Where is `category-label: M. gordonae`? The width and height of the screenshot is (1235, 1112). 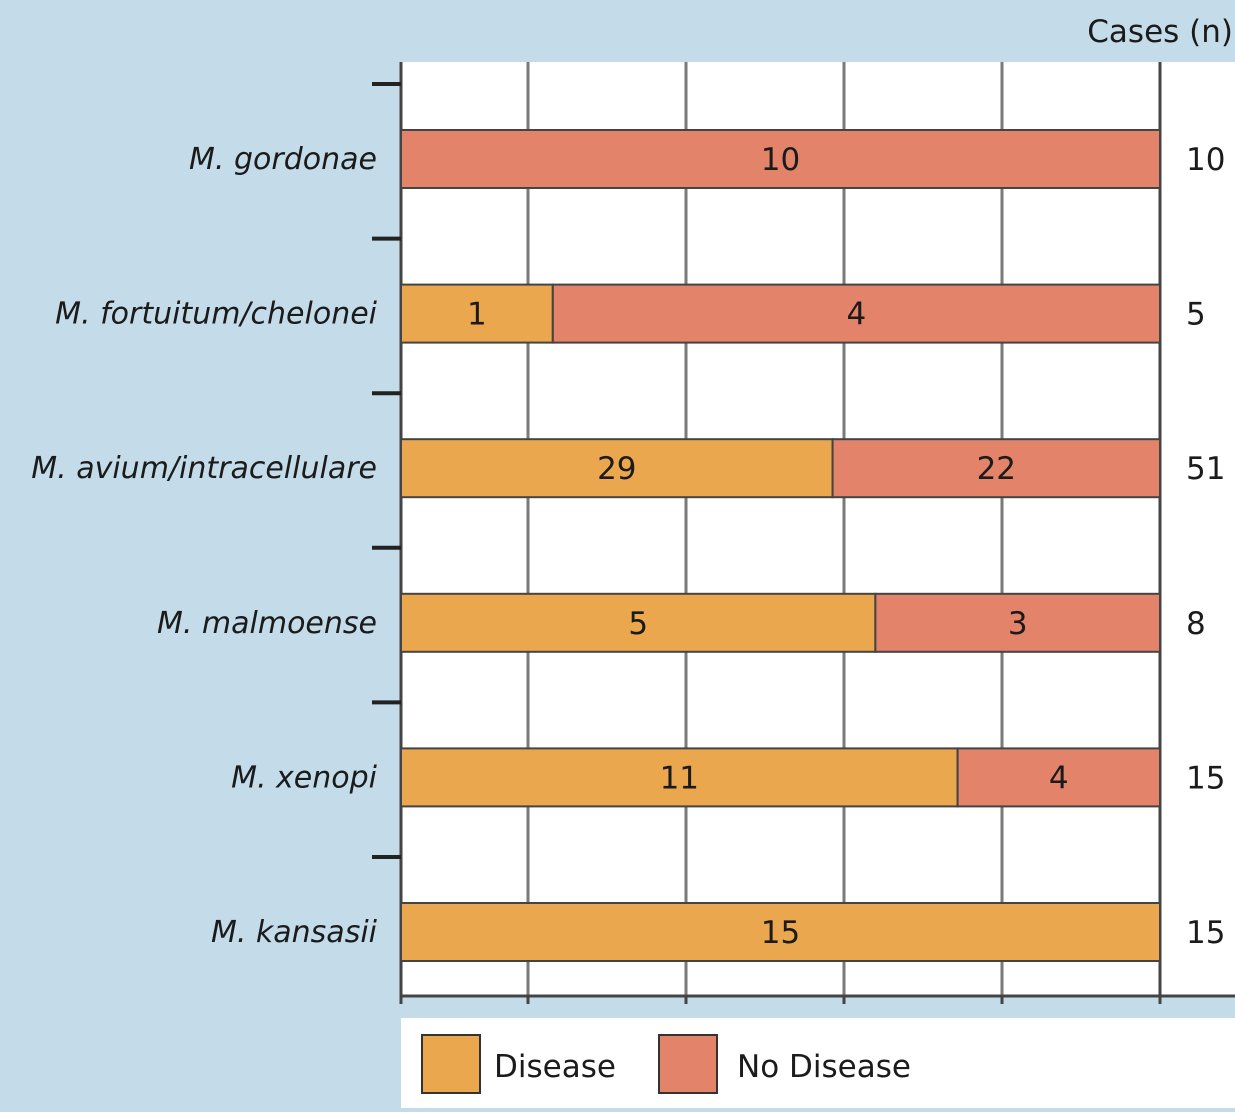 category-label: M. gordonae is located at coordinates (283, 159).